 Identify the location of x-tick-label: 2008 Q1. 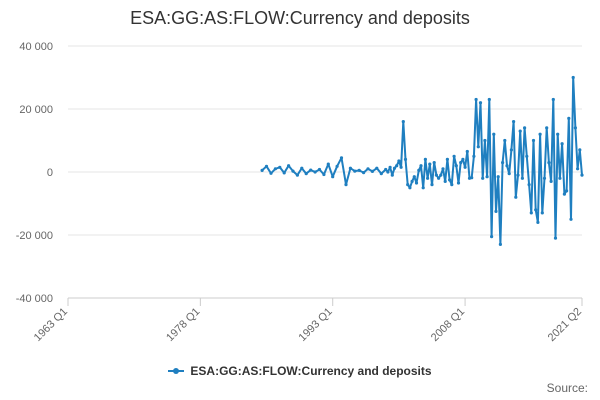
(448, 325).